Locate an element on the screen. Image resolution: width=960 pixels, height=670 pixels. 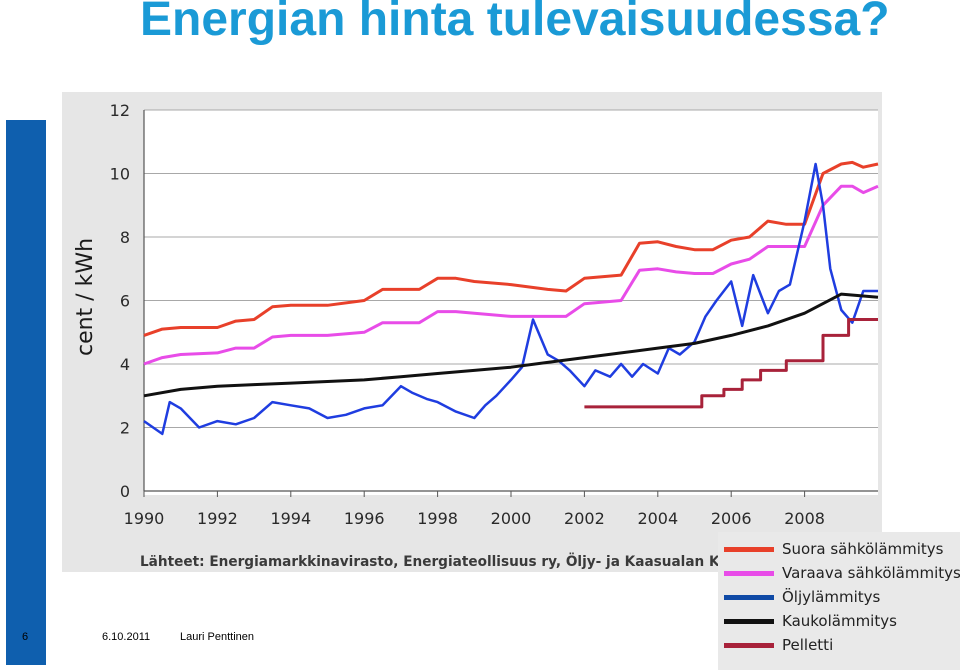
y-tick-labels: 0 2 4 6 8 10 12 is located at coordinates (120, 301).